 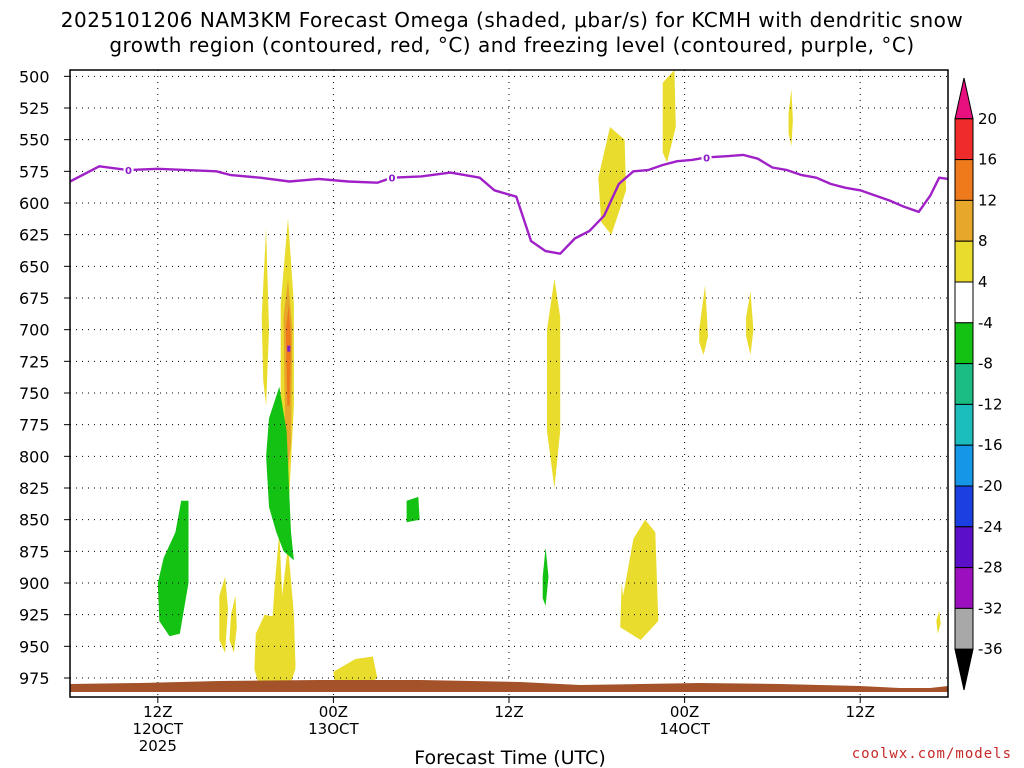 What do you see at coordinates (34, 520) in the screenshot?
I see `y-tick-label: 850` at bounding box center [34, 520].